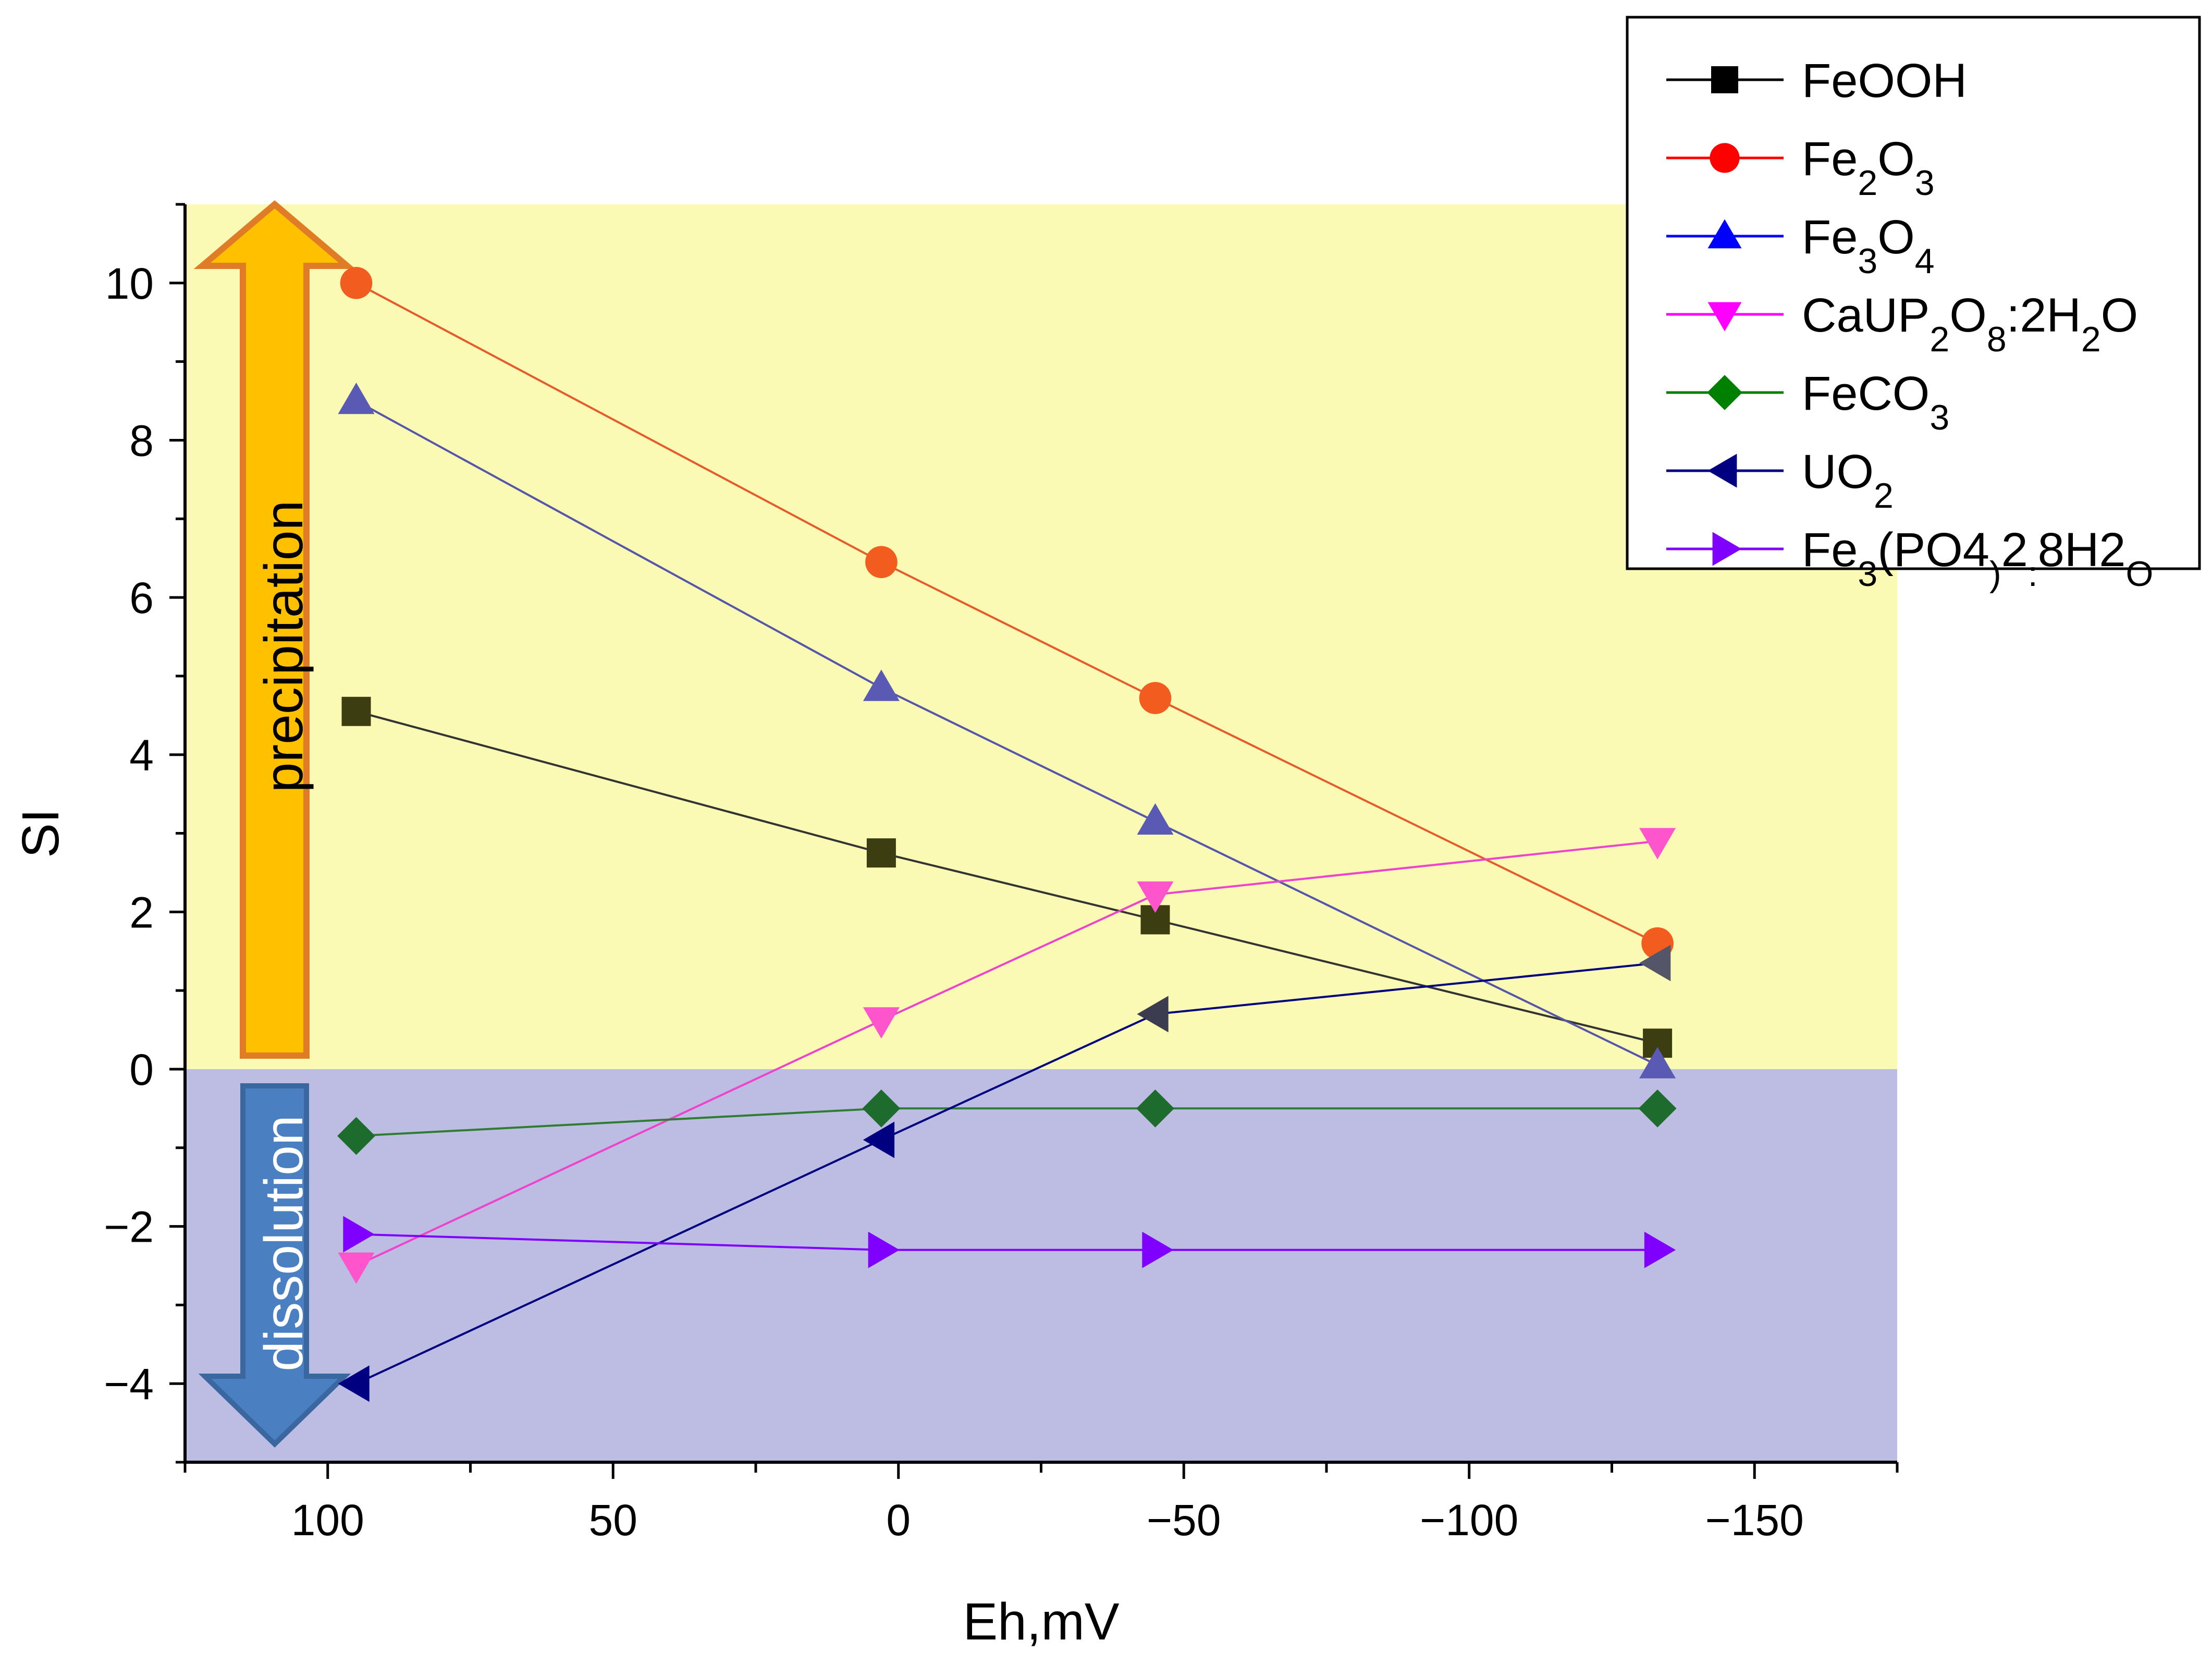 Image resolution: width=2212 pixels, height=1665 pixels. I want to click on y-tick-label: −2, so click(129, 1227).